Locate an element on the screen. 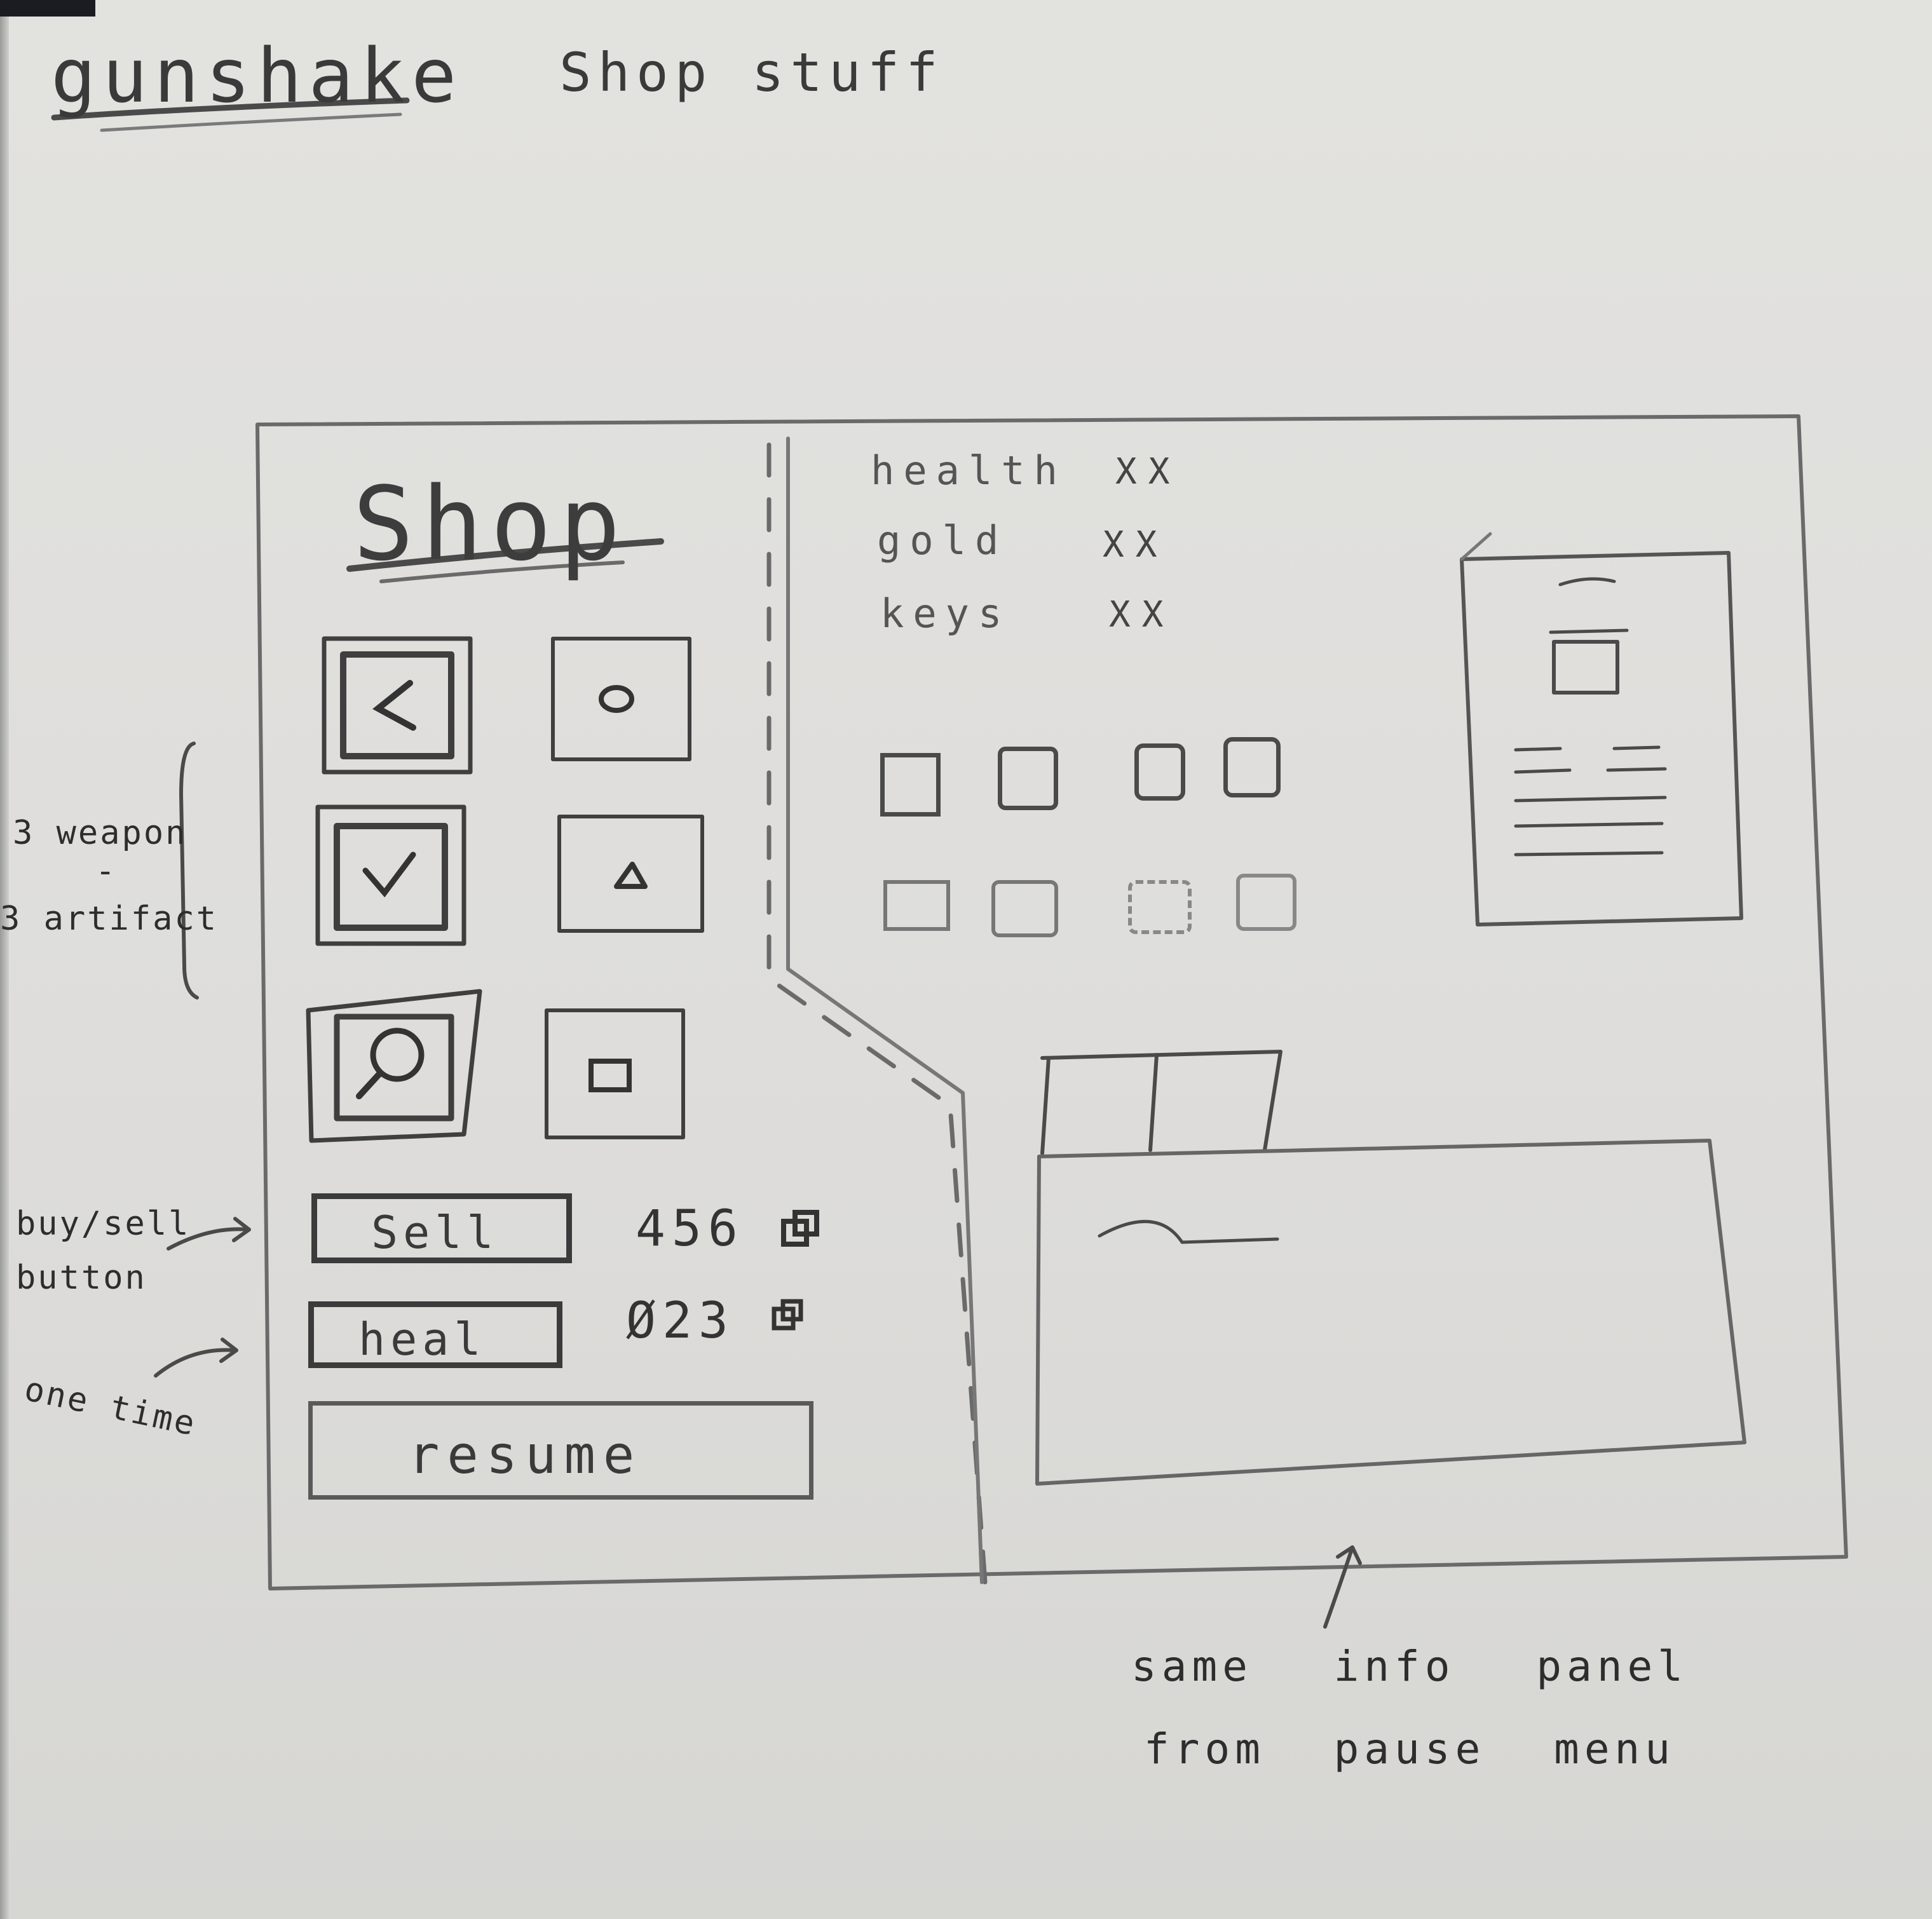 The width and height of the screenshot is (1932, 1919). resume-button-label: resume is located at coordinates (525, 1456).